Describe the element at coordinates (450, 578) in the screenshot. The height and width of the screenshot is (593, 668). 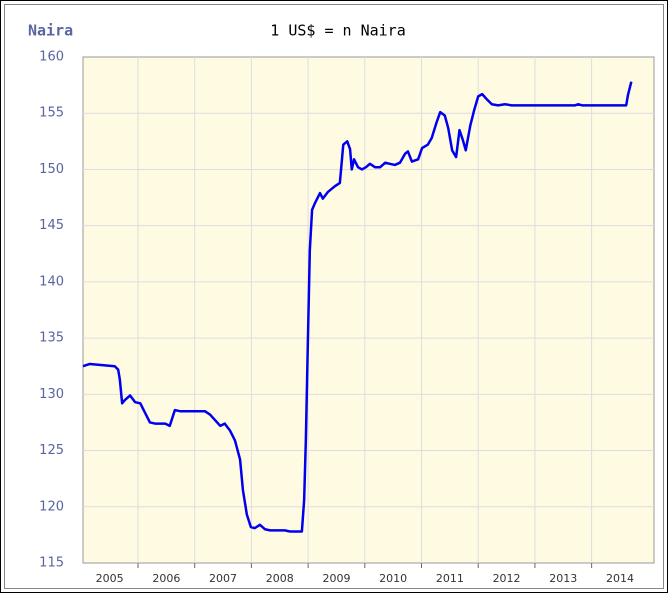
I see `x-tick-label: 2011` at that location.